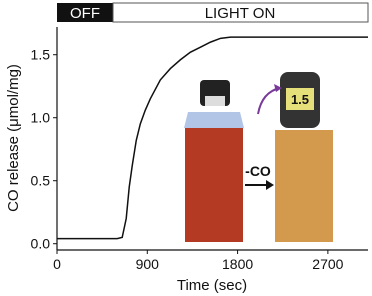 Image resolution: width=372 pixels, height=296 pixels. What do you see at coordinates (148, 264) in the screenshot?
I see `x-tick-label: 900` at bounding box center [148, 264].